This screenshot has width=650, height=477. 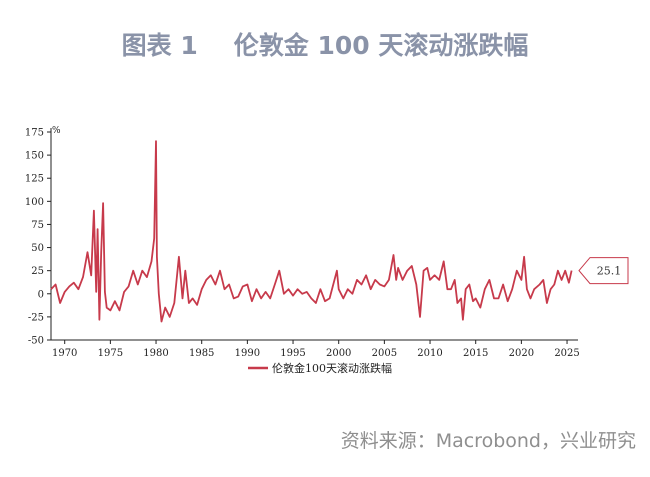 What do you see at coordinates (34, 202) in the screenshot?
I see `y-tick-label: 100` at bounding box center [34, 202].